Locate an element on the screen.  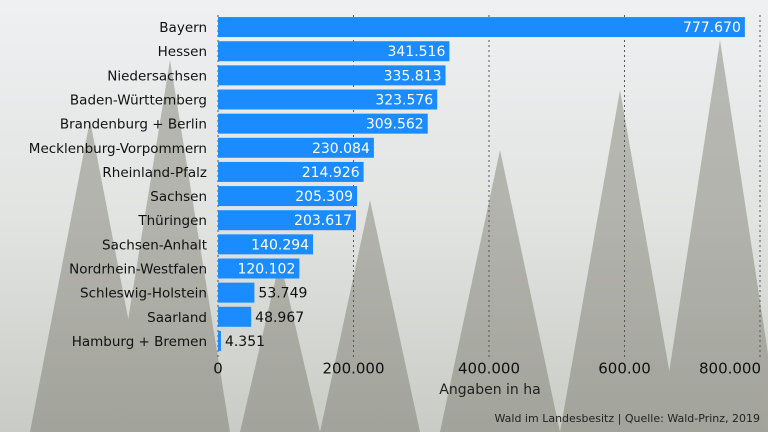
y-tick-label: Hamburg + Bremen is located at coordinates (139, 342).